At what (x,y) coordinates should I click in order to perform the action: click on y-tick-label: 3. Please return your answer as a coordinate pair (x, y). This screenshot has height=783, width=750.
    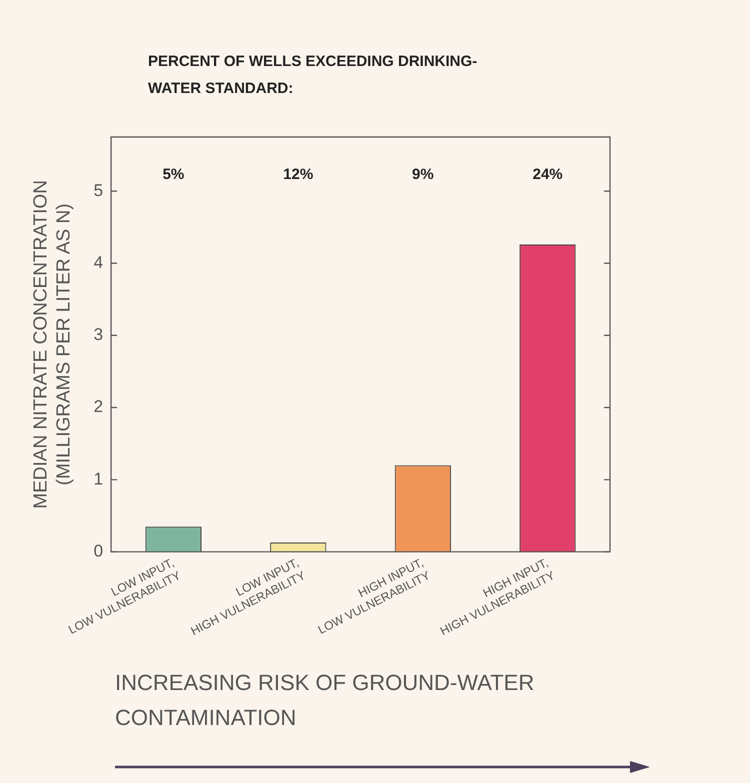
    Looking at the image, I should click on (99, 334).